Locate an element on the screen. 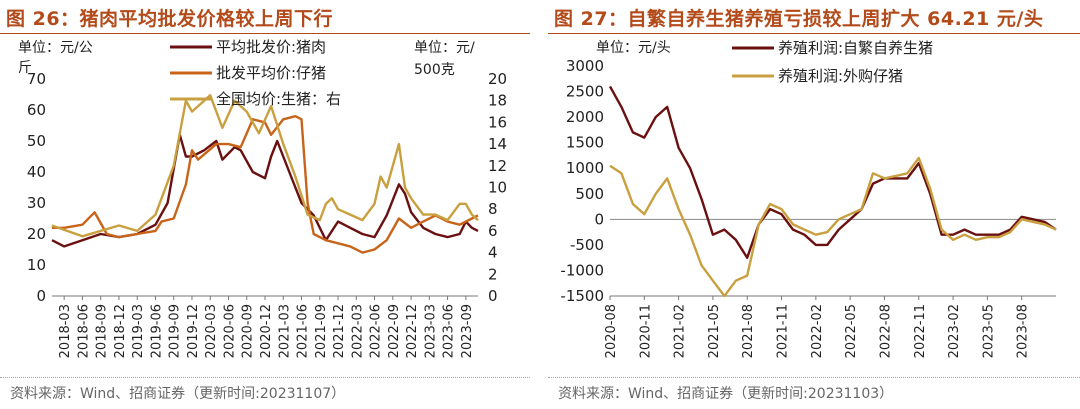 This screenshot has height=409, width=1080. y-tick-label: 40 is located at coordinates (36, 172).